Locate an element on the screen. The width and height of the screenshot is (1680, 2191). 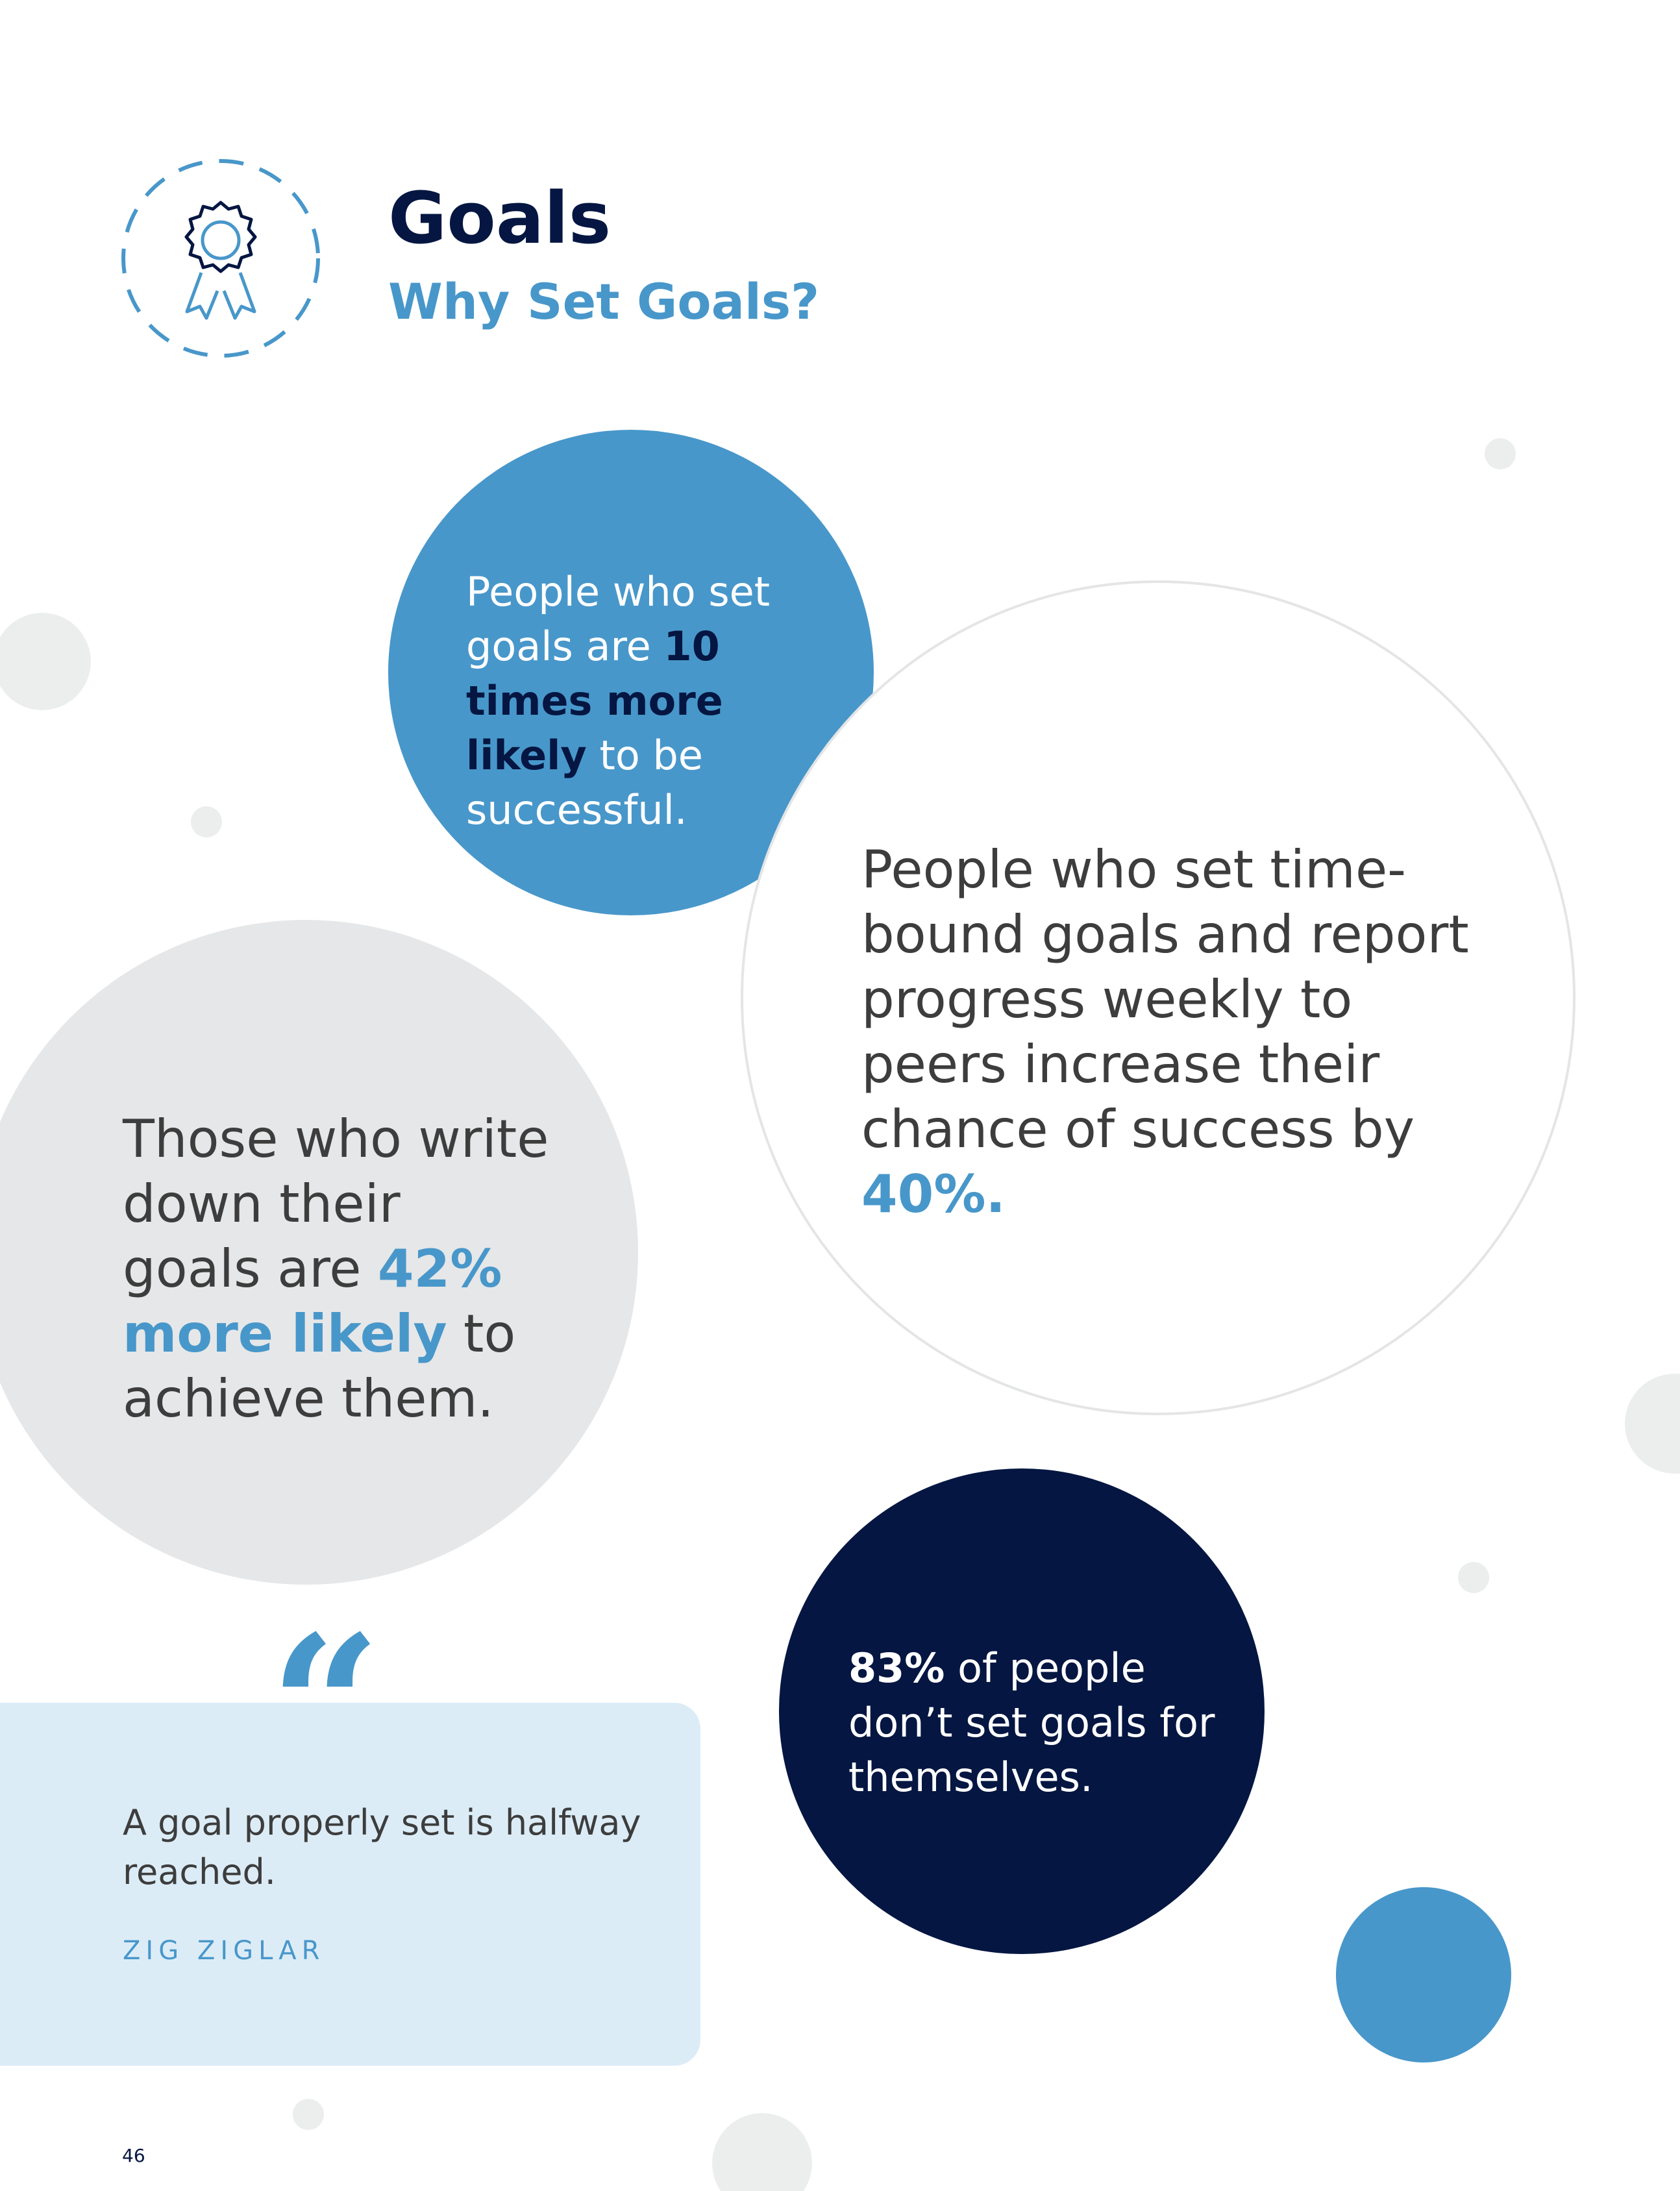
stat-text-part: to achieve them. is located at coordinates (319, 1366).